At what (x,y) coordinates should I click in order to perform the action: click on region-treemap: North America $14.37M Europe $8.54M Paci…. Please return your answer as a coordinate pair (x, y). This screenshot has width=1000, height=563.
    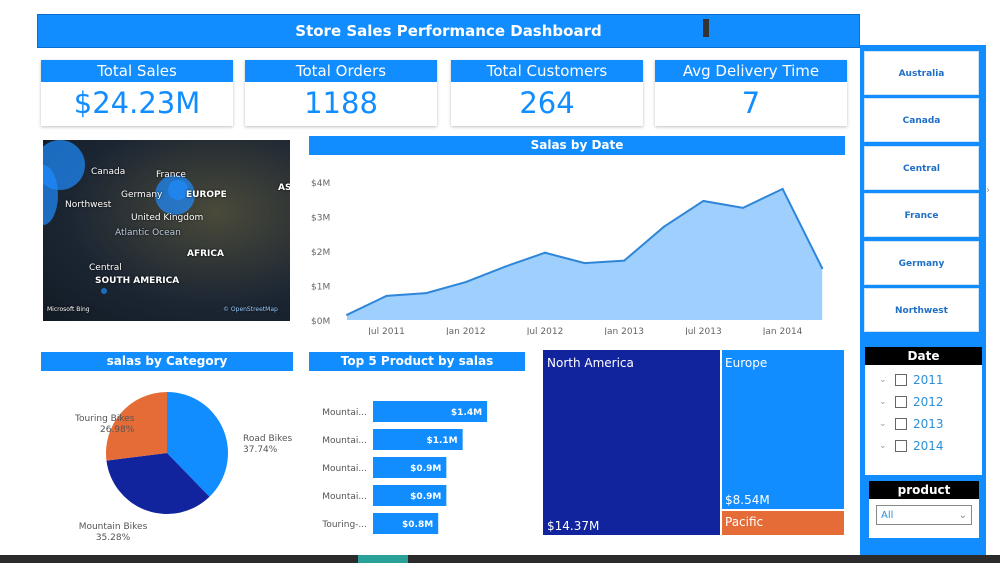
    Looking at the image, I should click on (693, 442).